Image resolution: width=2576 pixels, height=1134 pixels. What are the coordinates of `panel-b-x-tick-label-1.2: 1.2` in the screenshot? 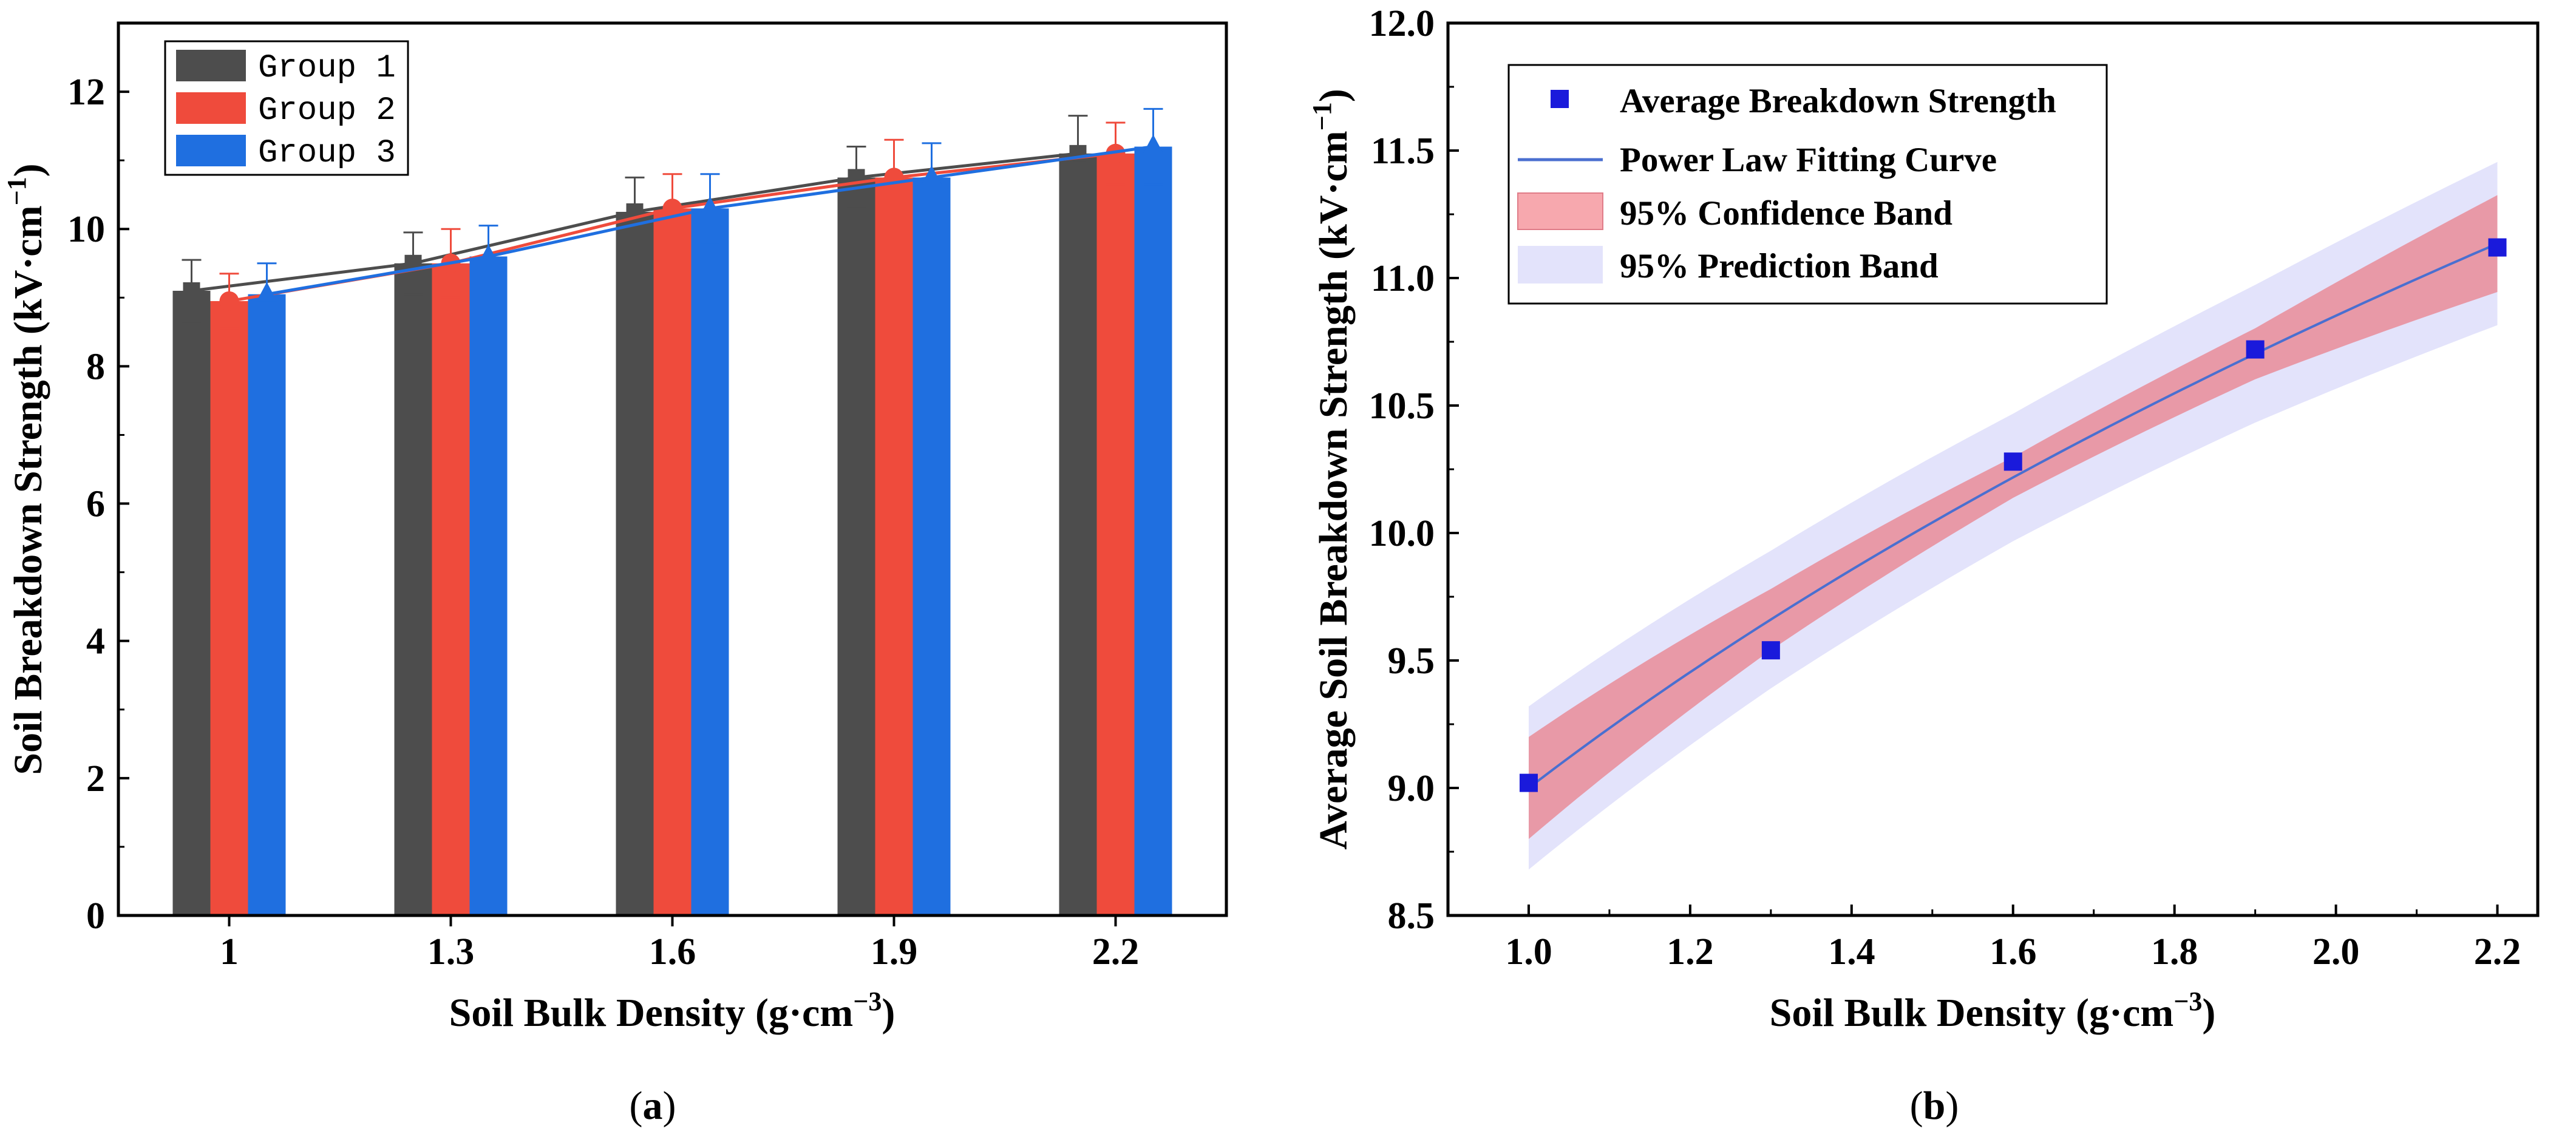 It's located at (1690, 952).